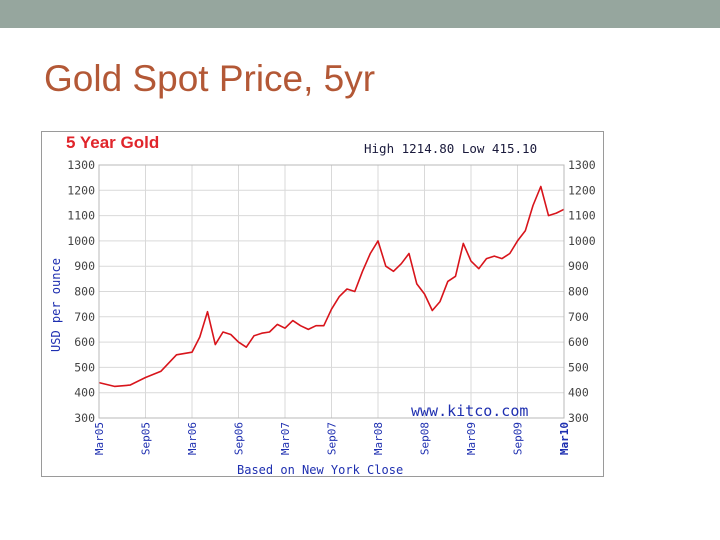 Image resolution: width=720 pixels, height=540 pixels. What do you see at coordinates (582, 216) in the screenshot?
I see `y-tick-label-right: 1100` at bounding box center [582, 216].